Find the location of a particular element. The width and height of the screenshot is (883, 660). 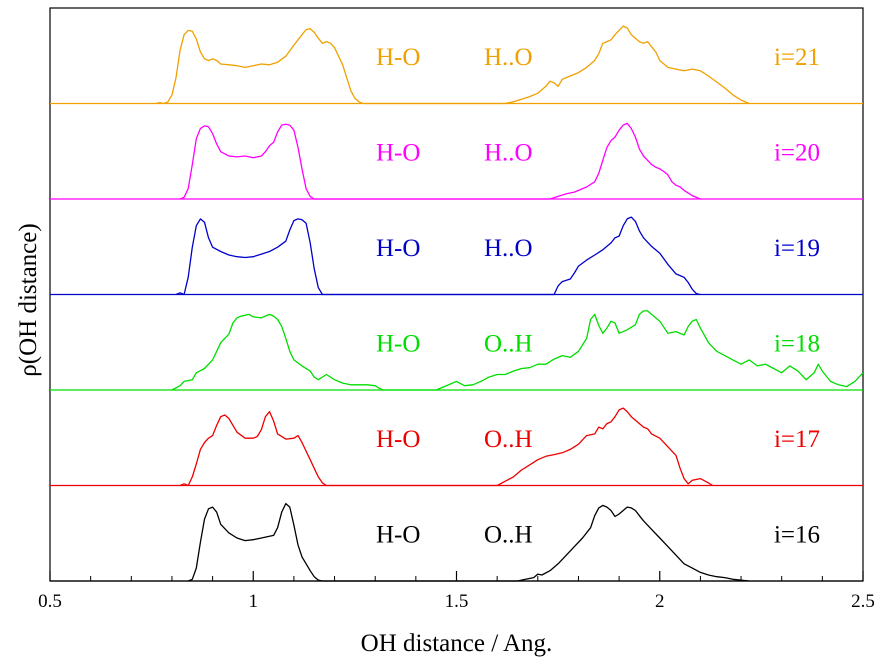

y-axis-label: ρ(OH distance) is located at coordinates (28, 299).